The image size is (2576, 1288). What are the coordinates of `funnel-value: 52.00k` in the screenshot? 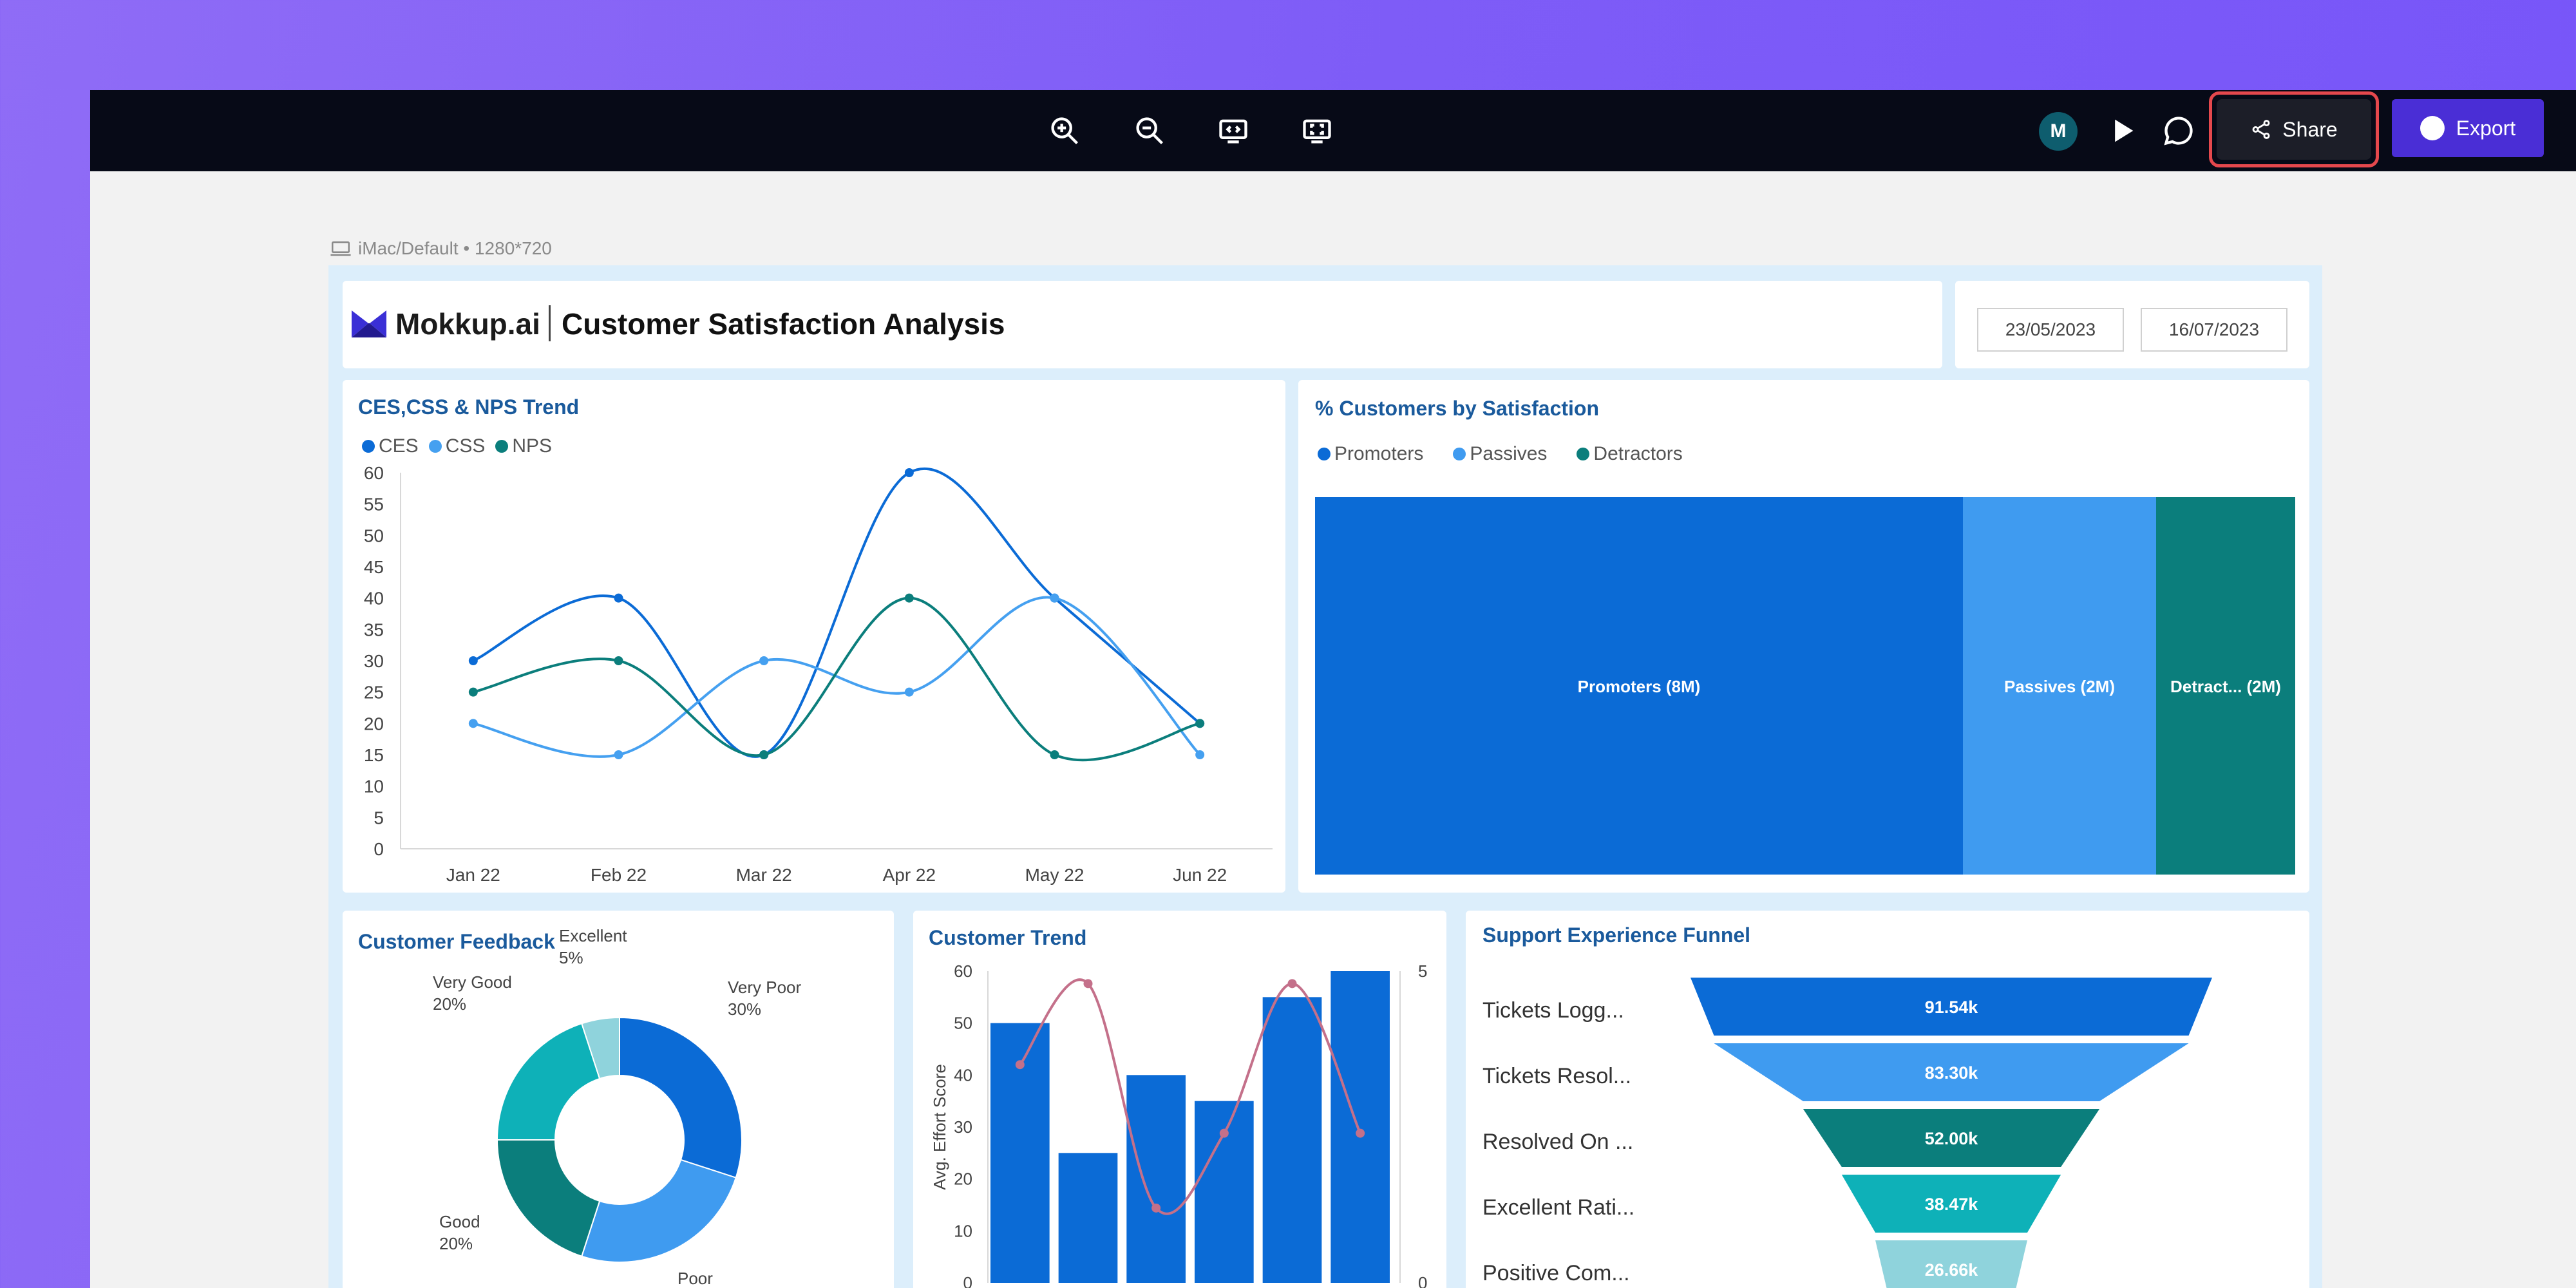 It's located at (1952, 1138).